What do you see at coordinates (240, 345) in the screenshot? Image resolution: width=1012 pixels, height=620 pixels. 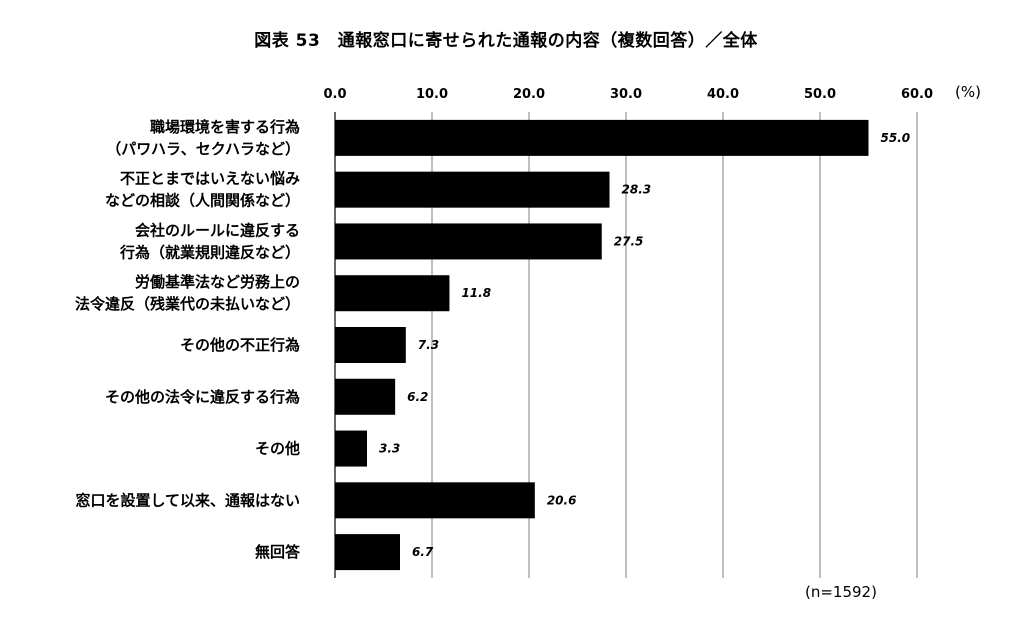 I see `category-label: その他の不正行為` at bounding box center [240, 345].